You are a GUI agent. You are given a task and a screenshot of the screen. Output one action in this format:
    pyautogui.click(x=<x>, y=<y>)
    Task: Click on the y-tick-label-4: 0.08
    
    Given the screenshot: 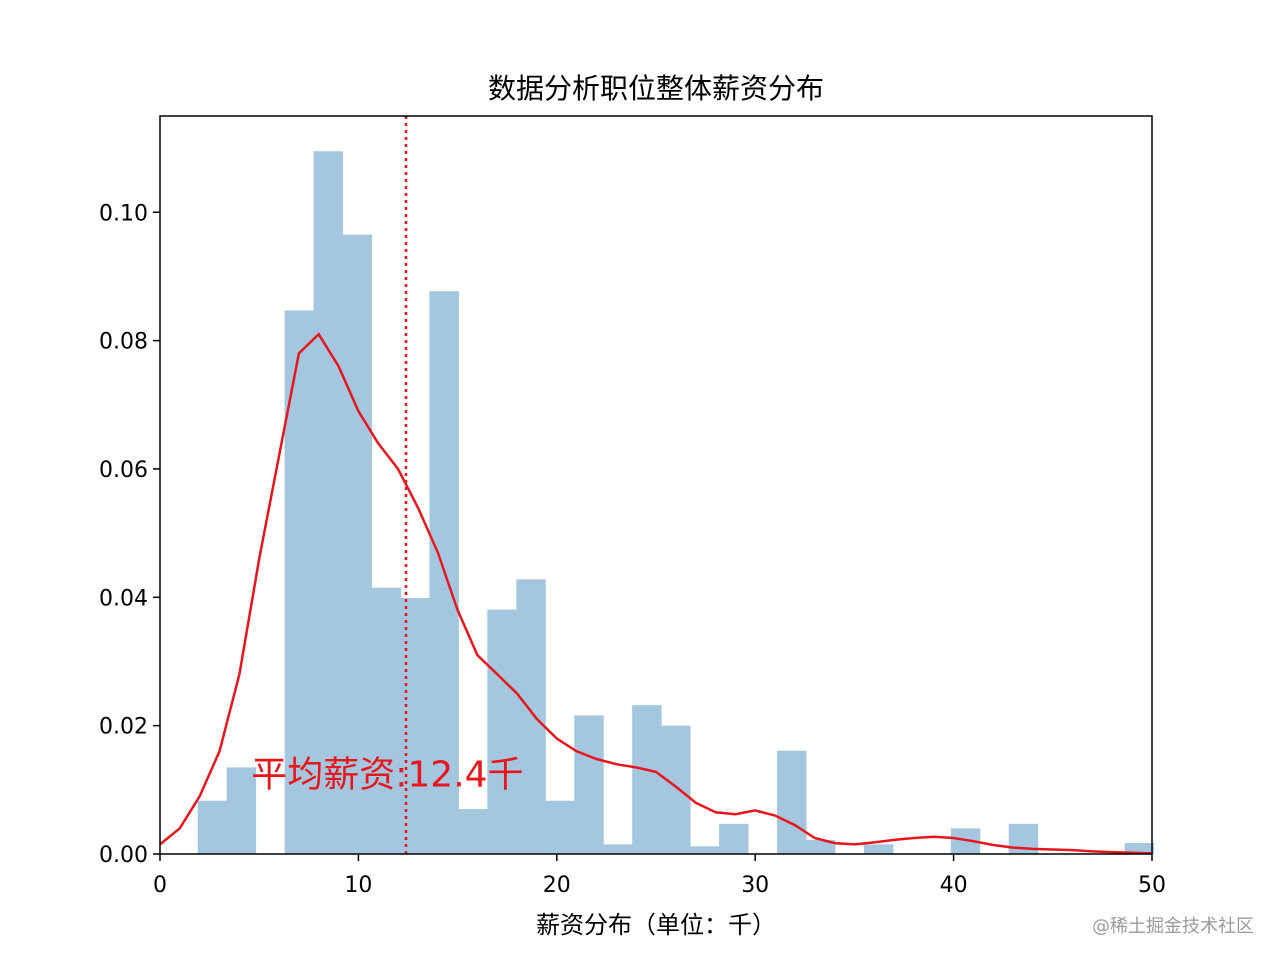 What is the action you would take?
    pyautogui.click(x=123, y=342)
    